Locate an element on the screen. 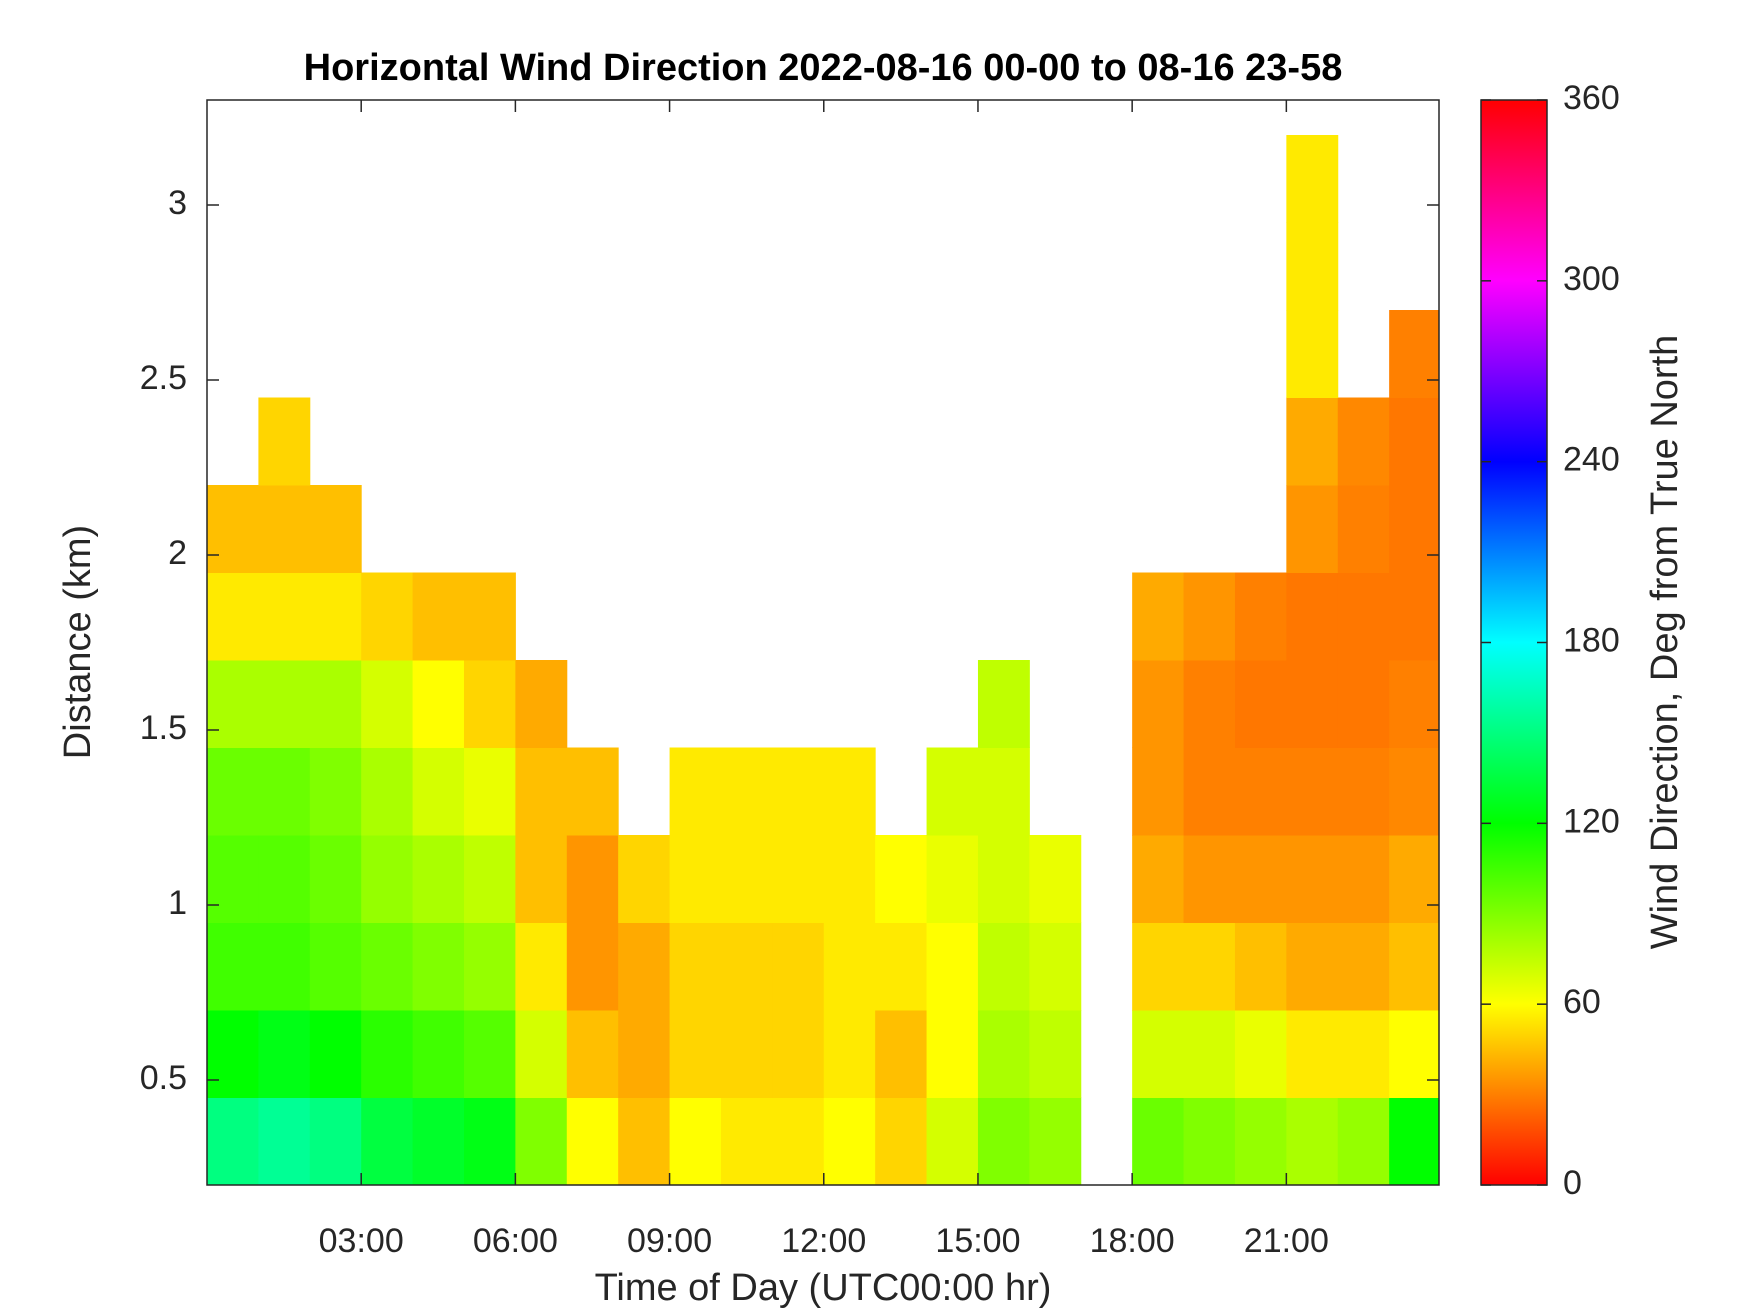 This screenshot has width=1750, height=1313. x-tick-label: 12:00 is located at coordinates (823, 1241).